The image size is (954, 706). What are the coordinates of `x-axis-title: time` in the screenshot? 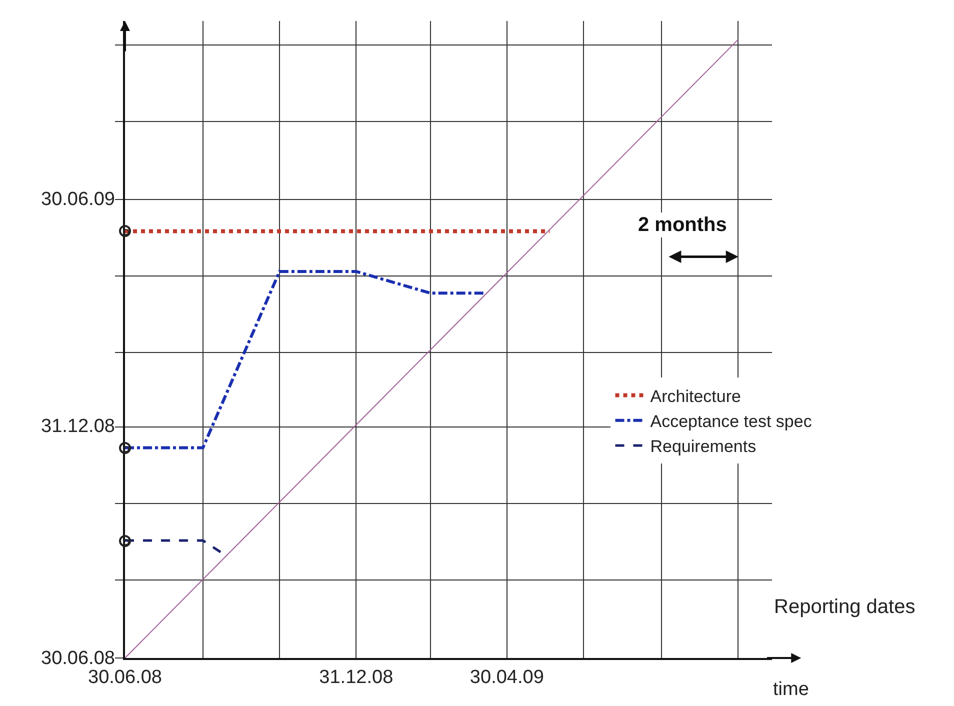 It's located at (791, 689).